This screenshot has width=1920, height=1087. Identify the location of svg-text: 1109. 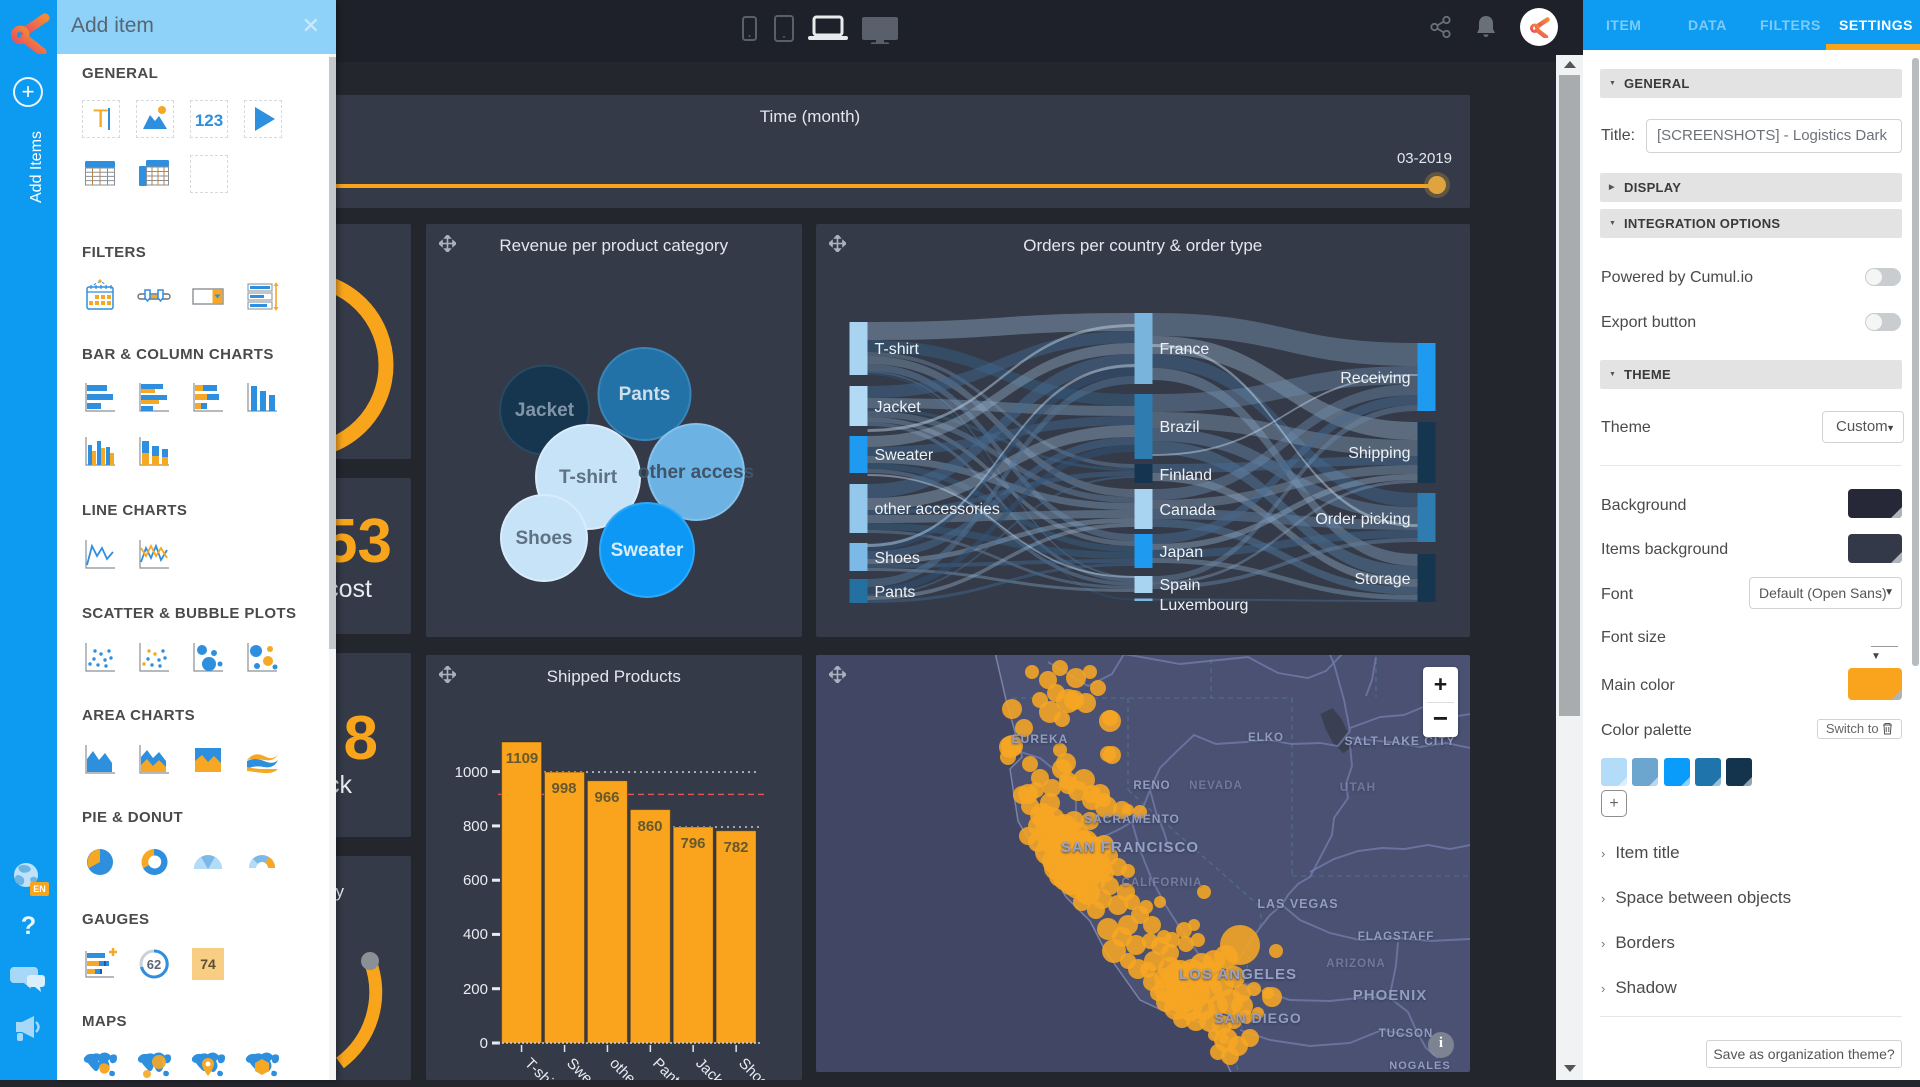
(522, 758).